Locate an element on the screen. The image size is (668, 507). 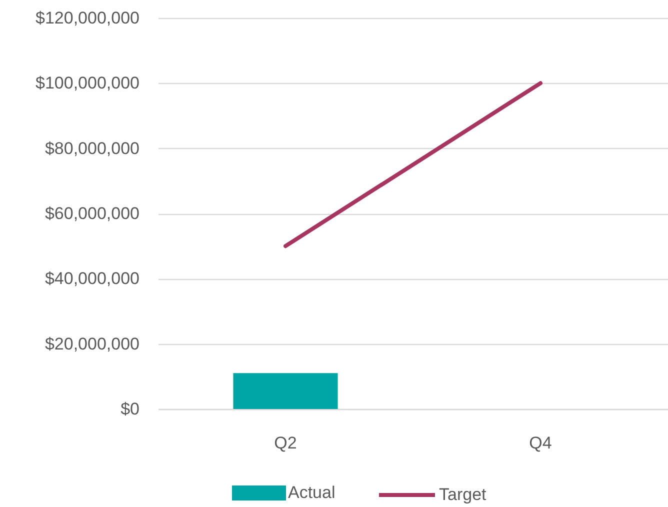
y-tick-label: $0 is located at coordinates (130, 409).